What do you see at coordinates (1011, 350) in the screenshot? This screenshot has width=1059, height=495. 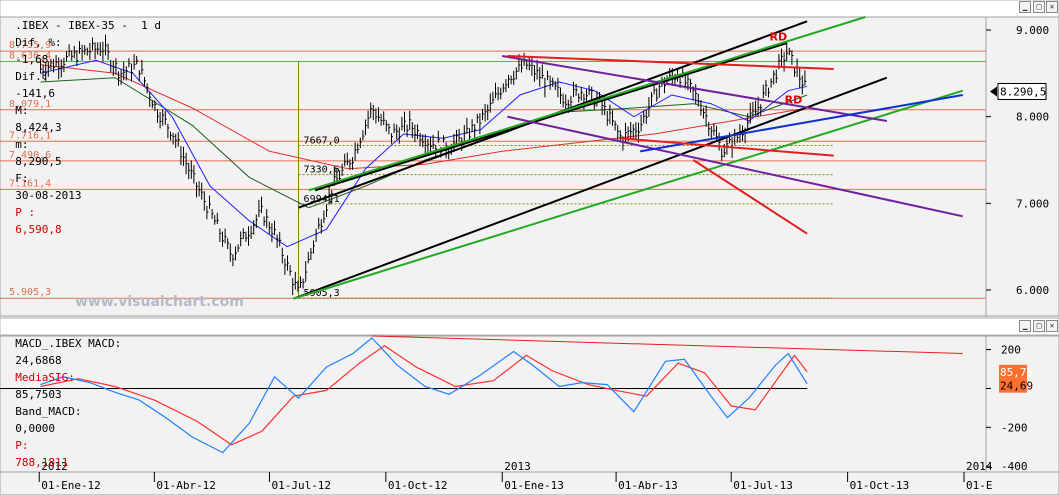 I see `macd-y-tick-label: 200` at bounding box center [1011, 350].